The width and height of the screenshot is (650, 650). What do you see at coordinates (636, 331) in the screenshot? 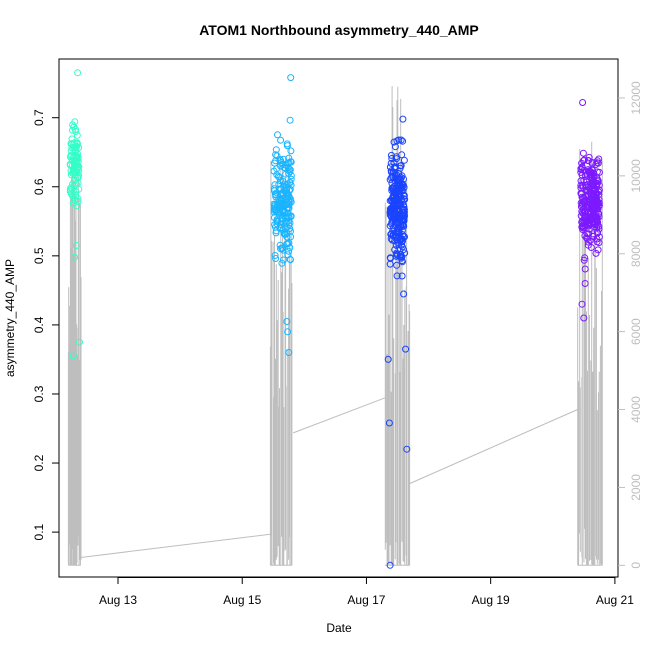
I see `y-right-tick-label: 6000` at bounding box center [636, 331].